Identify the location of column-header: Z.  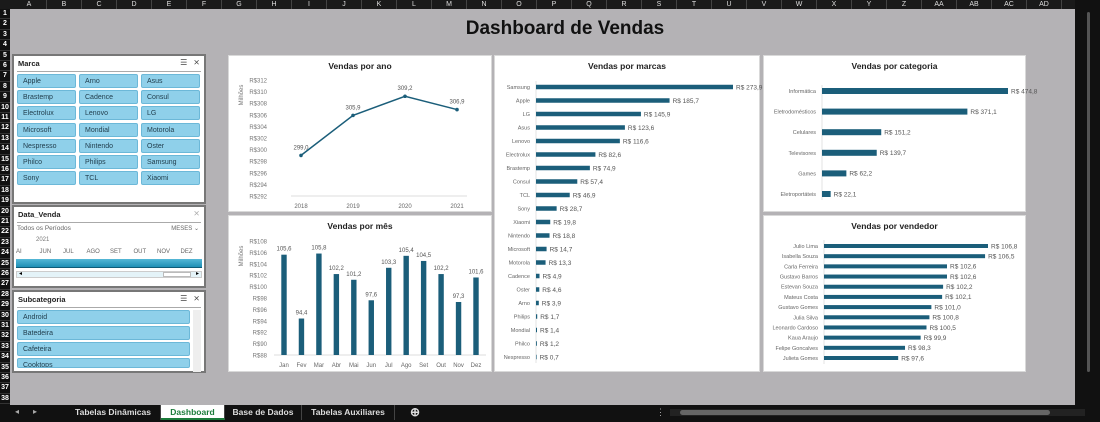
(904, 4).